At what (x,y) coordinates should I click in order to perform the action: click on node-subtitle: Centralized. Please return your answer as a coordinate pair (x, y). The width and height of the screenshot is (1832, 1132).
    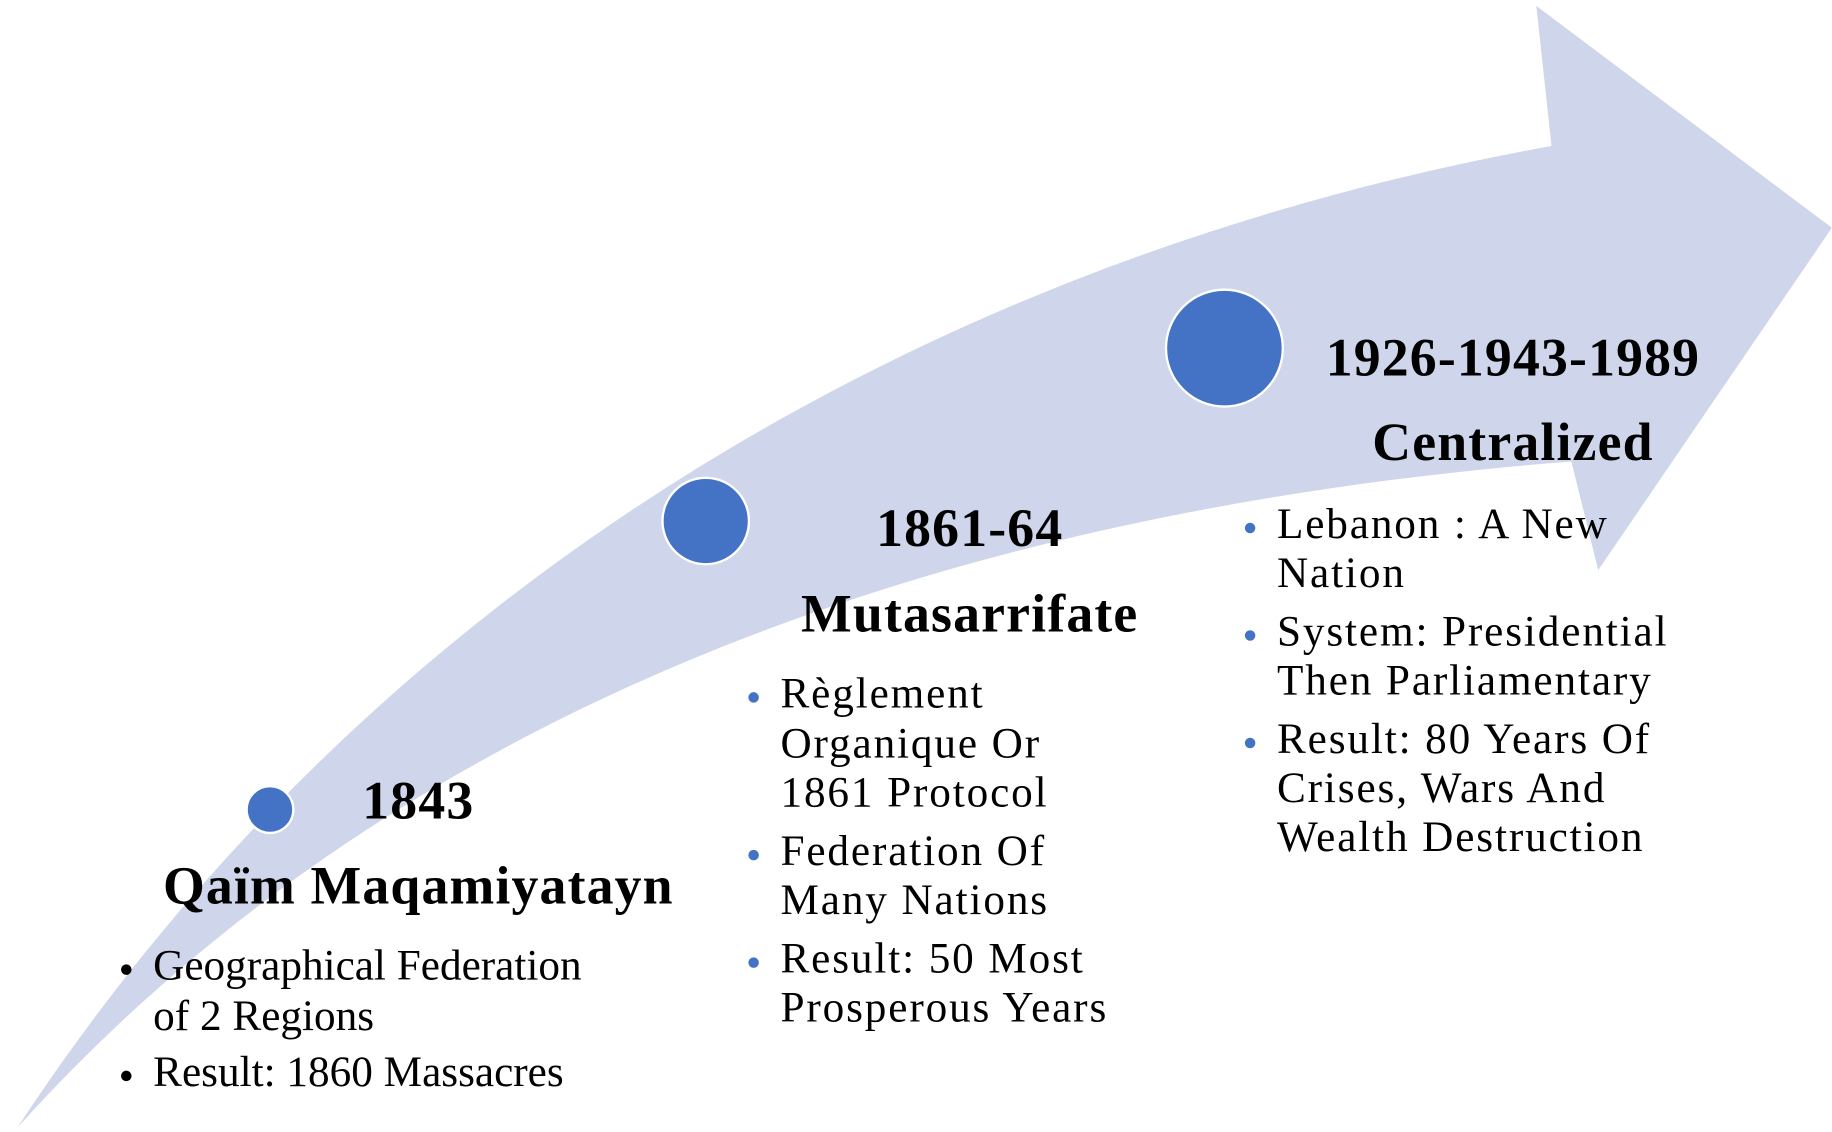
    Looking at the image, I should click on (1512, 442).